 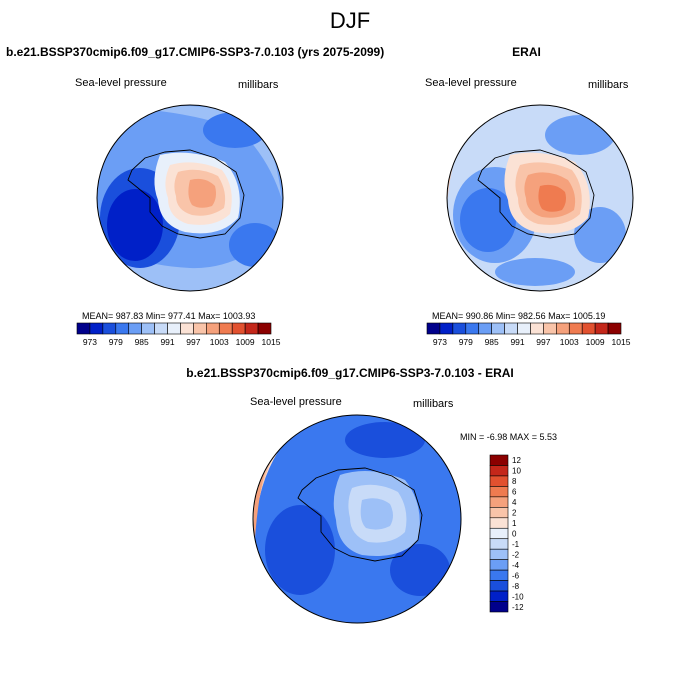 I want to click on panel1-colorbar-tick-label: 1003, so click(x=219, y=342).